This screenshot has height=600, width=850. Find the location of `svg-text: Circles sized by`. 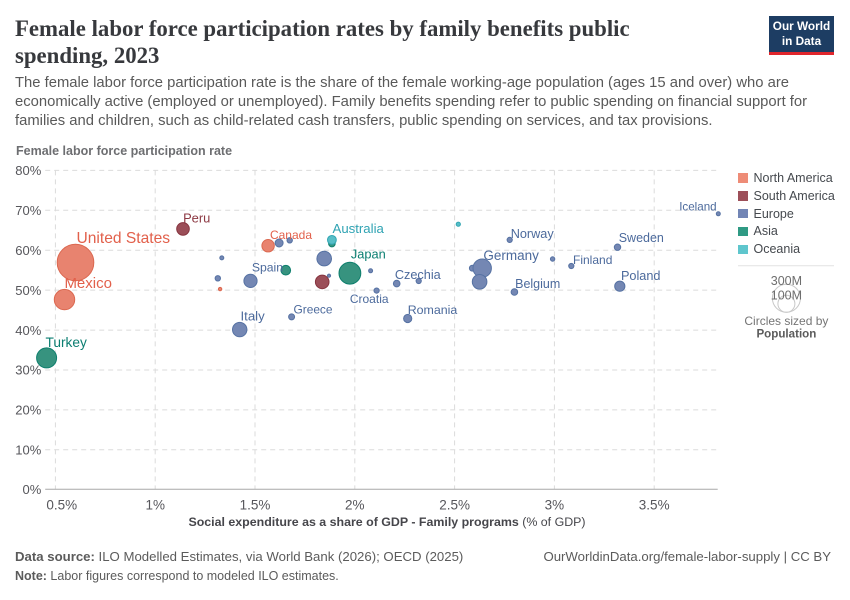

svg-text: Circles sized by is located at coordinates (786, 321).